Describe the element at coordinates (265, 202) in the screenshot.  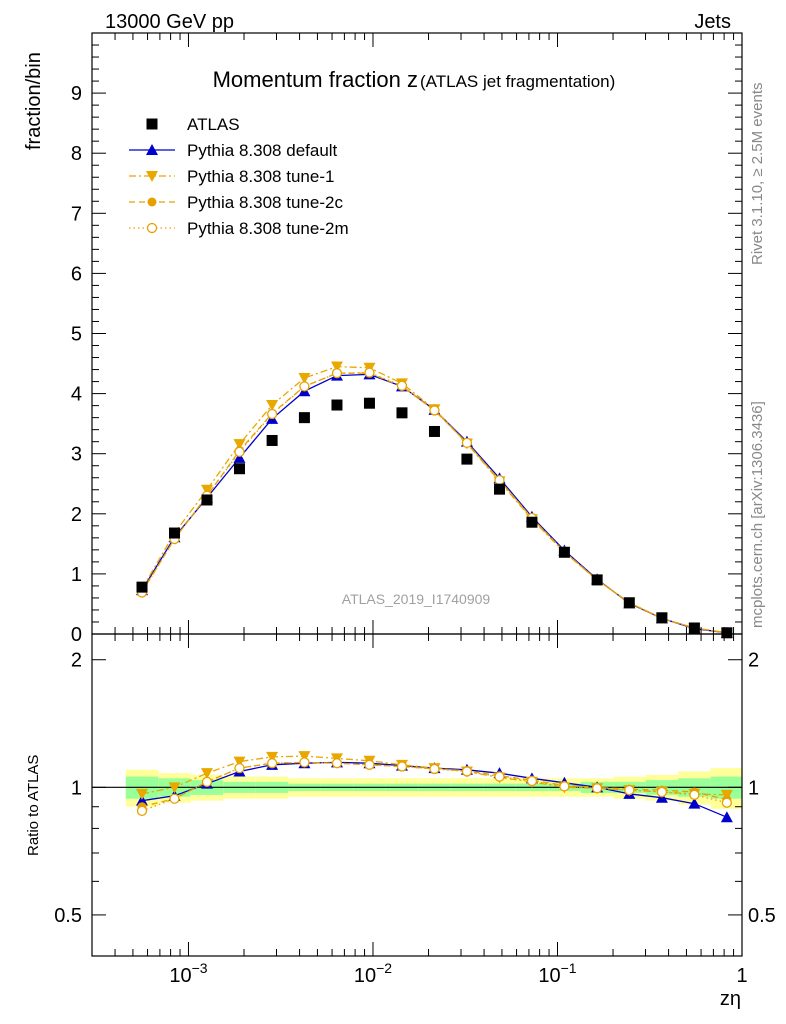
I see `legend-label-pythia-8-308-tune-2c: Pythia 8.308 tune-2c` at that location.